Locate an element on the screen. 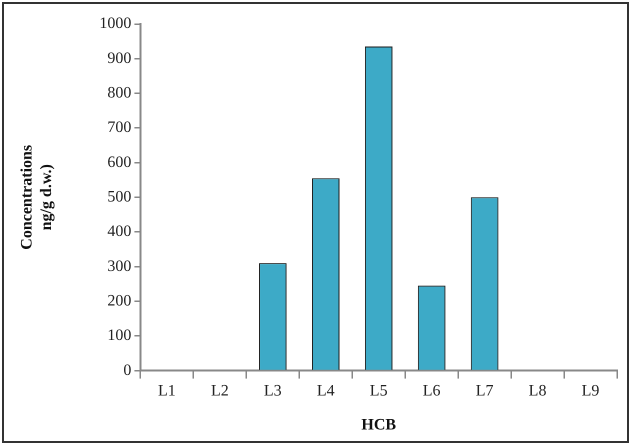 This screenshot has height=445, width=631. x-tick-label: L5 is located at coordinates (379, 391).